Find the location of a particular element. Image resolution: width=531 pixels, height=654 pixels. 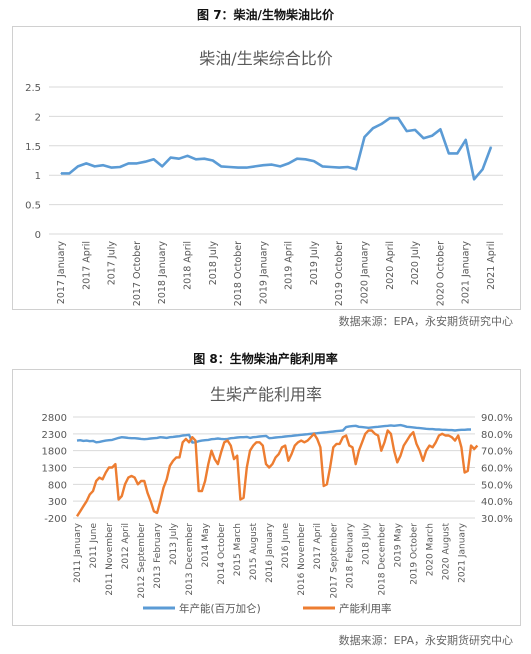

y-right-tick-label: 30.0% is located at coordinates (497, 519).